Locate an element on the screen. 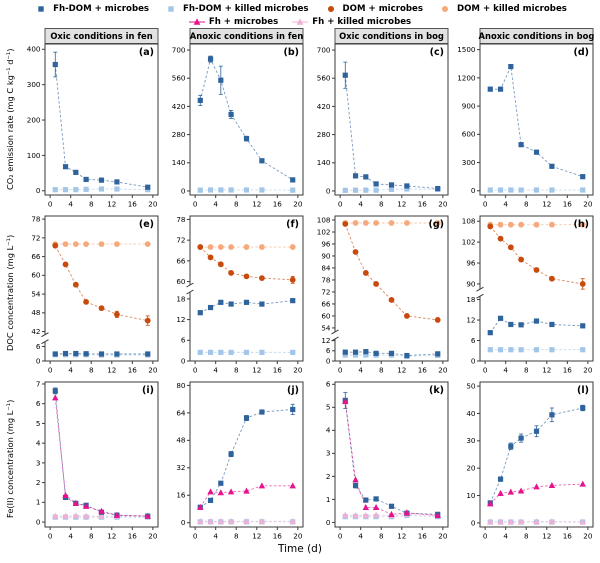 This screenshot has height=563, width=600. legend-label: Fh + microbes is located at coordinates (243, 21).